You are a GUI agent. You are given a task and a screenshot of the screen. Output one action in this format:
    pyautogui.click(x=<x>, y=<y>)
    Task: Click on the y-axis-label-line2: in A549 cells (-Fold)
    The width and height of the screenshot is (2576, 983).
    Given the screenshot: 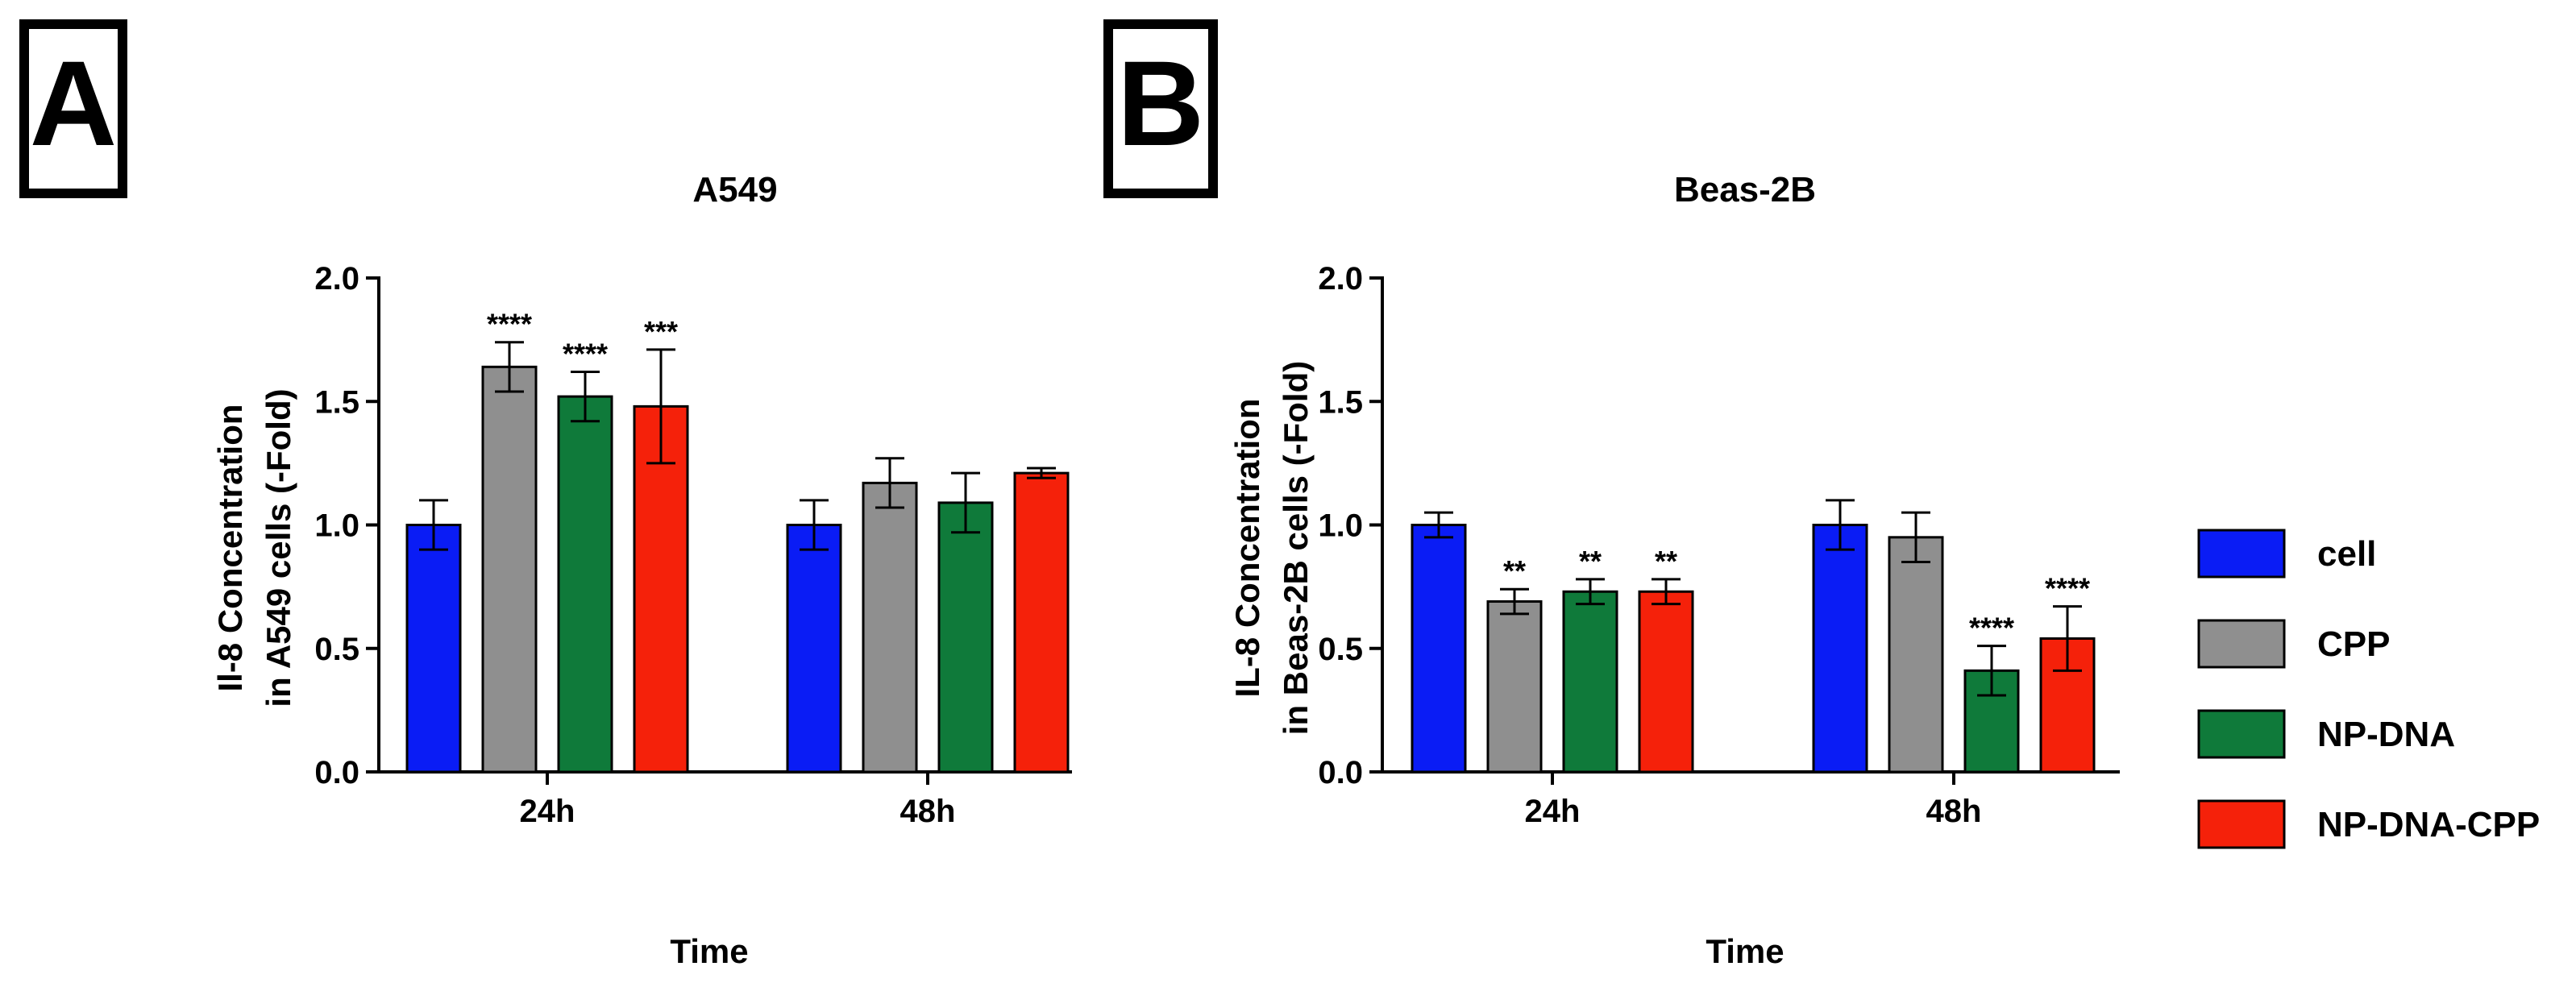 What is the action you would take?
    pyautogui.click(x=278, y=547)
    